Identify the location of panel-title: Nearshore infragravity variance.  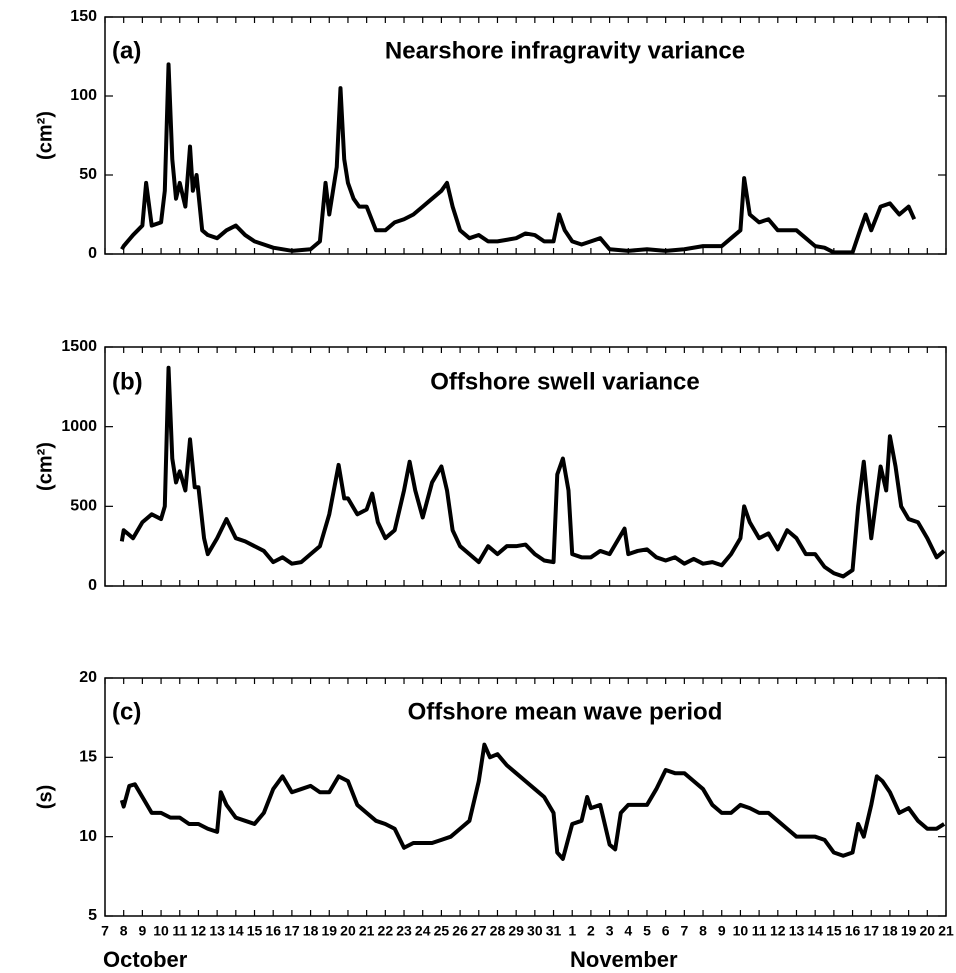
(565, 50).